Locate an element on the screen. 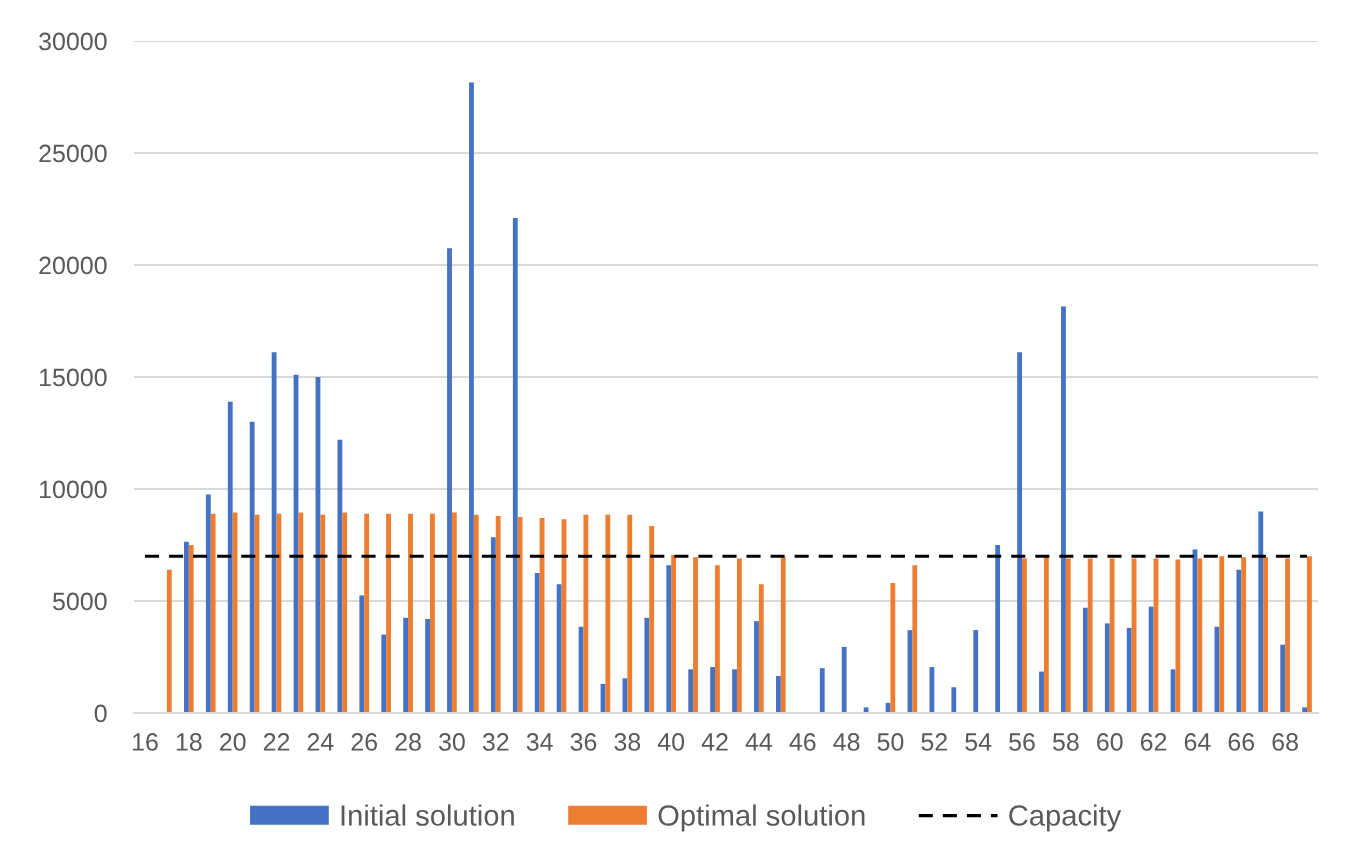 This screenshot has height=863, width=1347. y-tick-label: 10000 is located at coordinates (73, 489).